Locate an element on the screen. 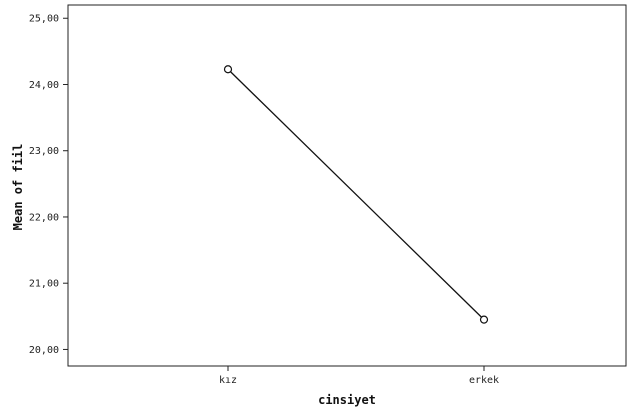 This screenshot has width=630, height=412. y-axis-ticks: 20,00 21,00 22,00 23,00 24,00 25,00 is located at coordinates (48, 185).